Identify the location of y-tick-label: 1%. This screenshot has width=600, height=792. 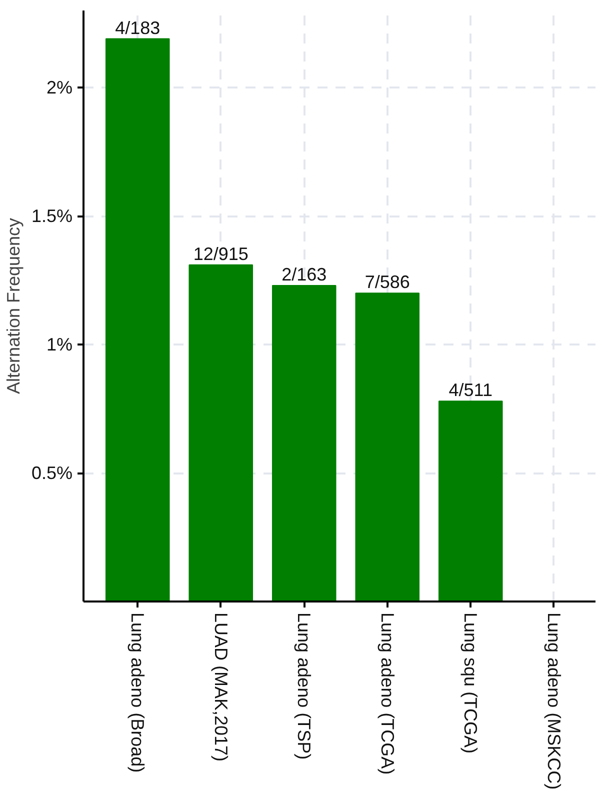
(59, 344).